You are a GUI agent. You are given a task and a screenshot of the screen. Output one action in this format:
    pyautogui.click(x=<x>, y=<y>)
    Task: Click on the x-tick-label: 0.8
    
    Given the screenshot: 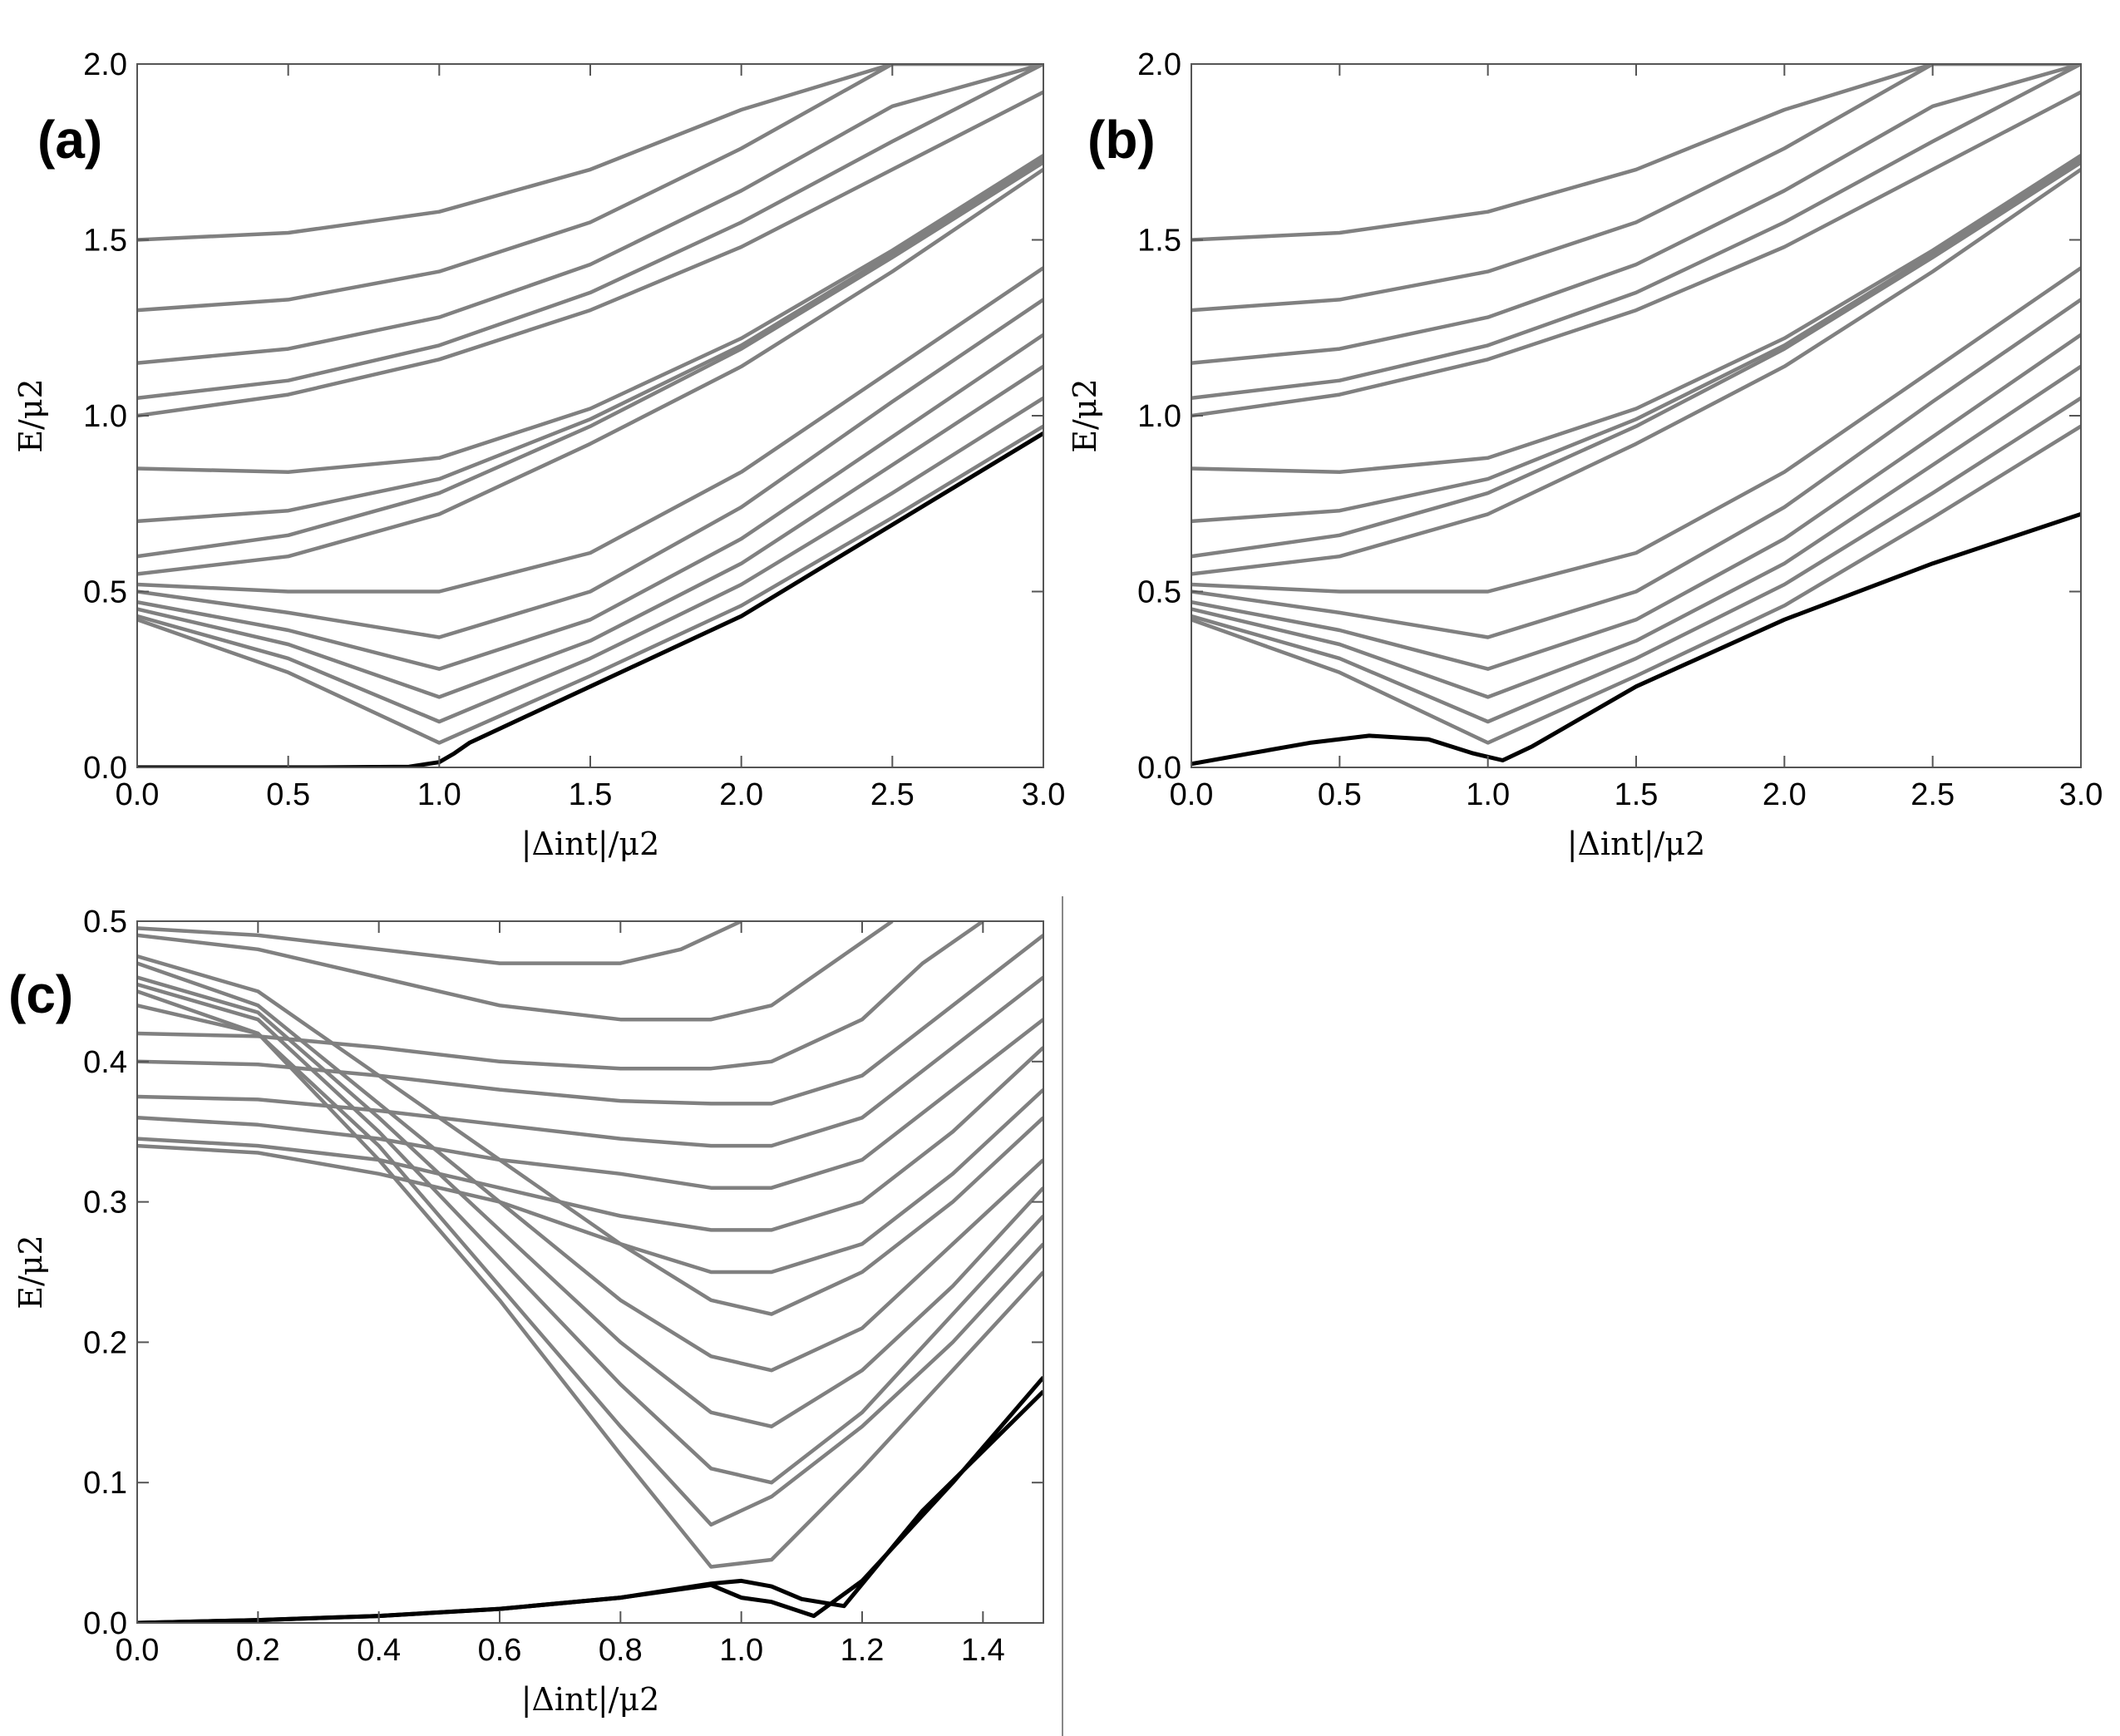 What is the action you would take?
    pyautogui.click(x=621, y=1650)
    